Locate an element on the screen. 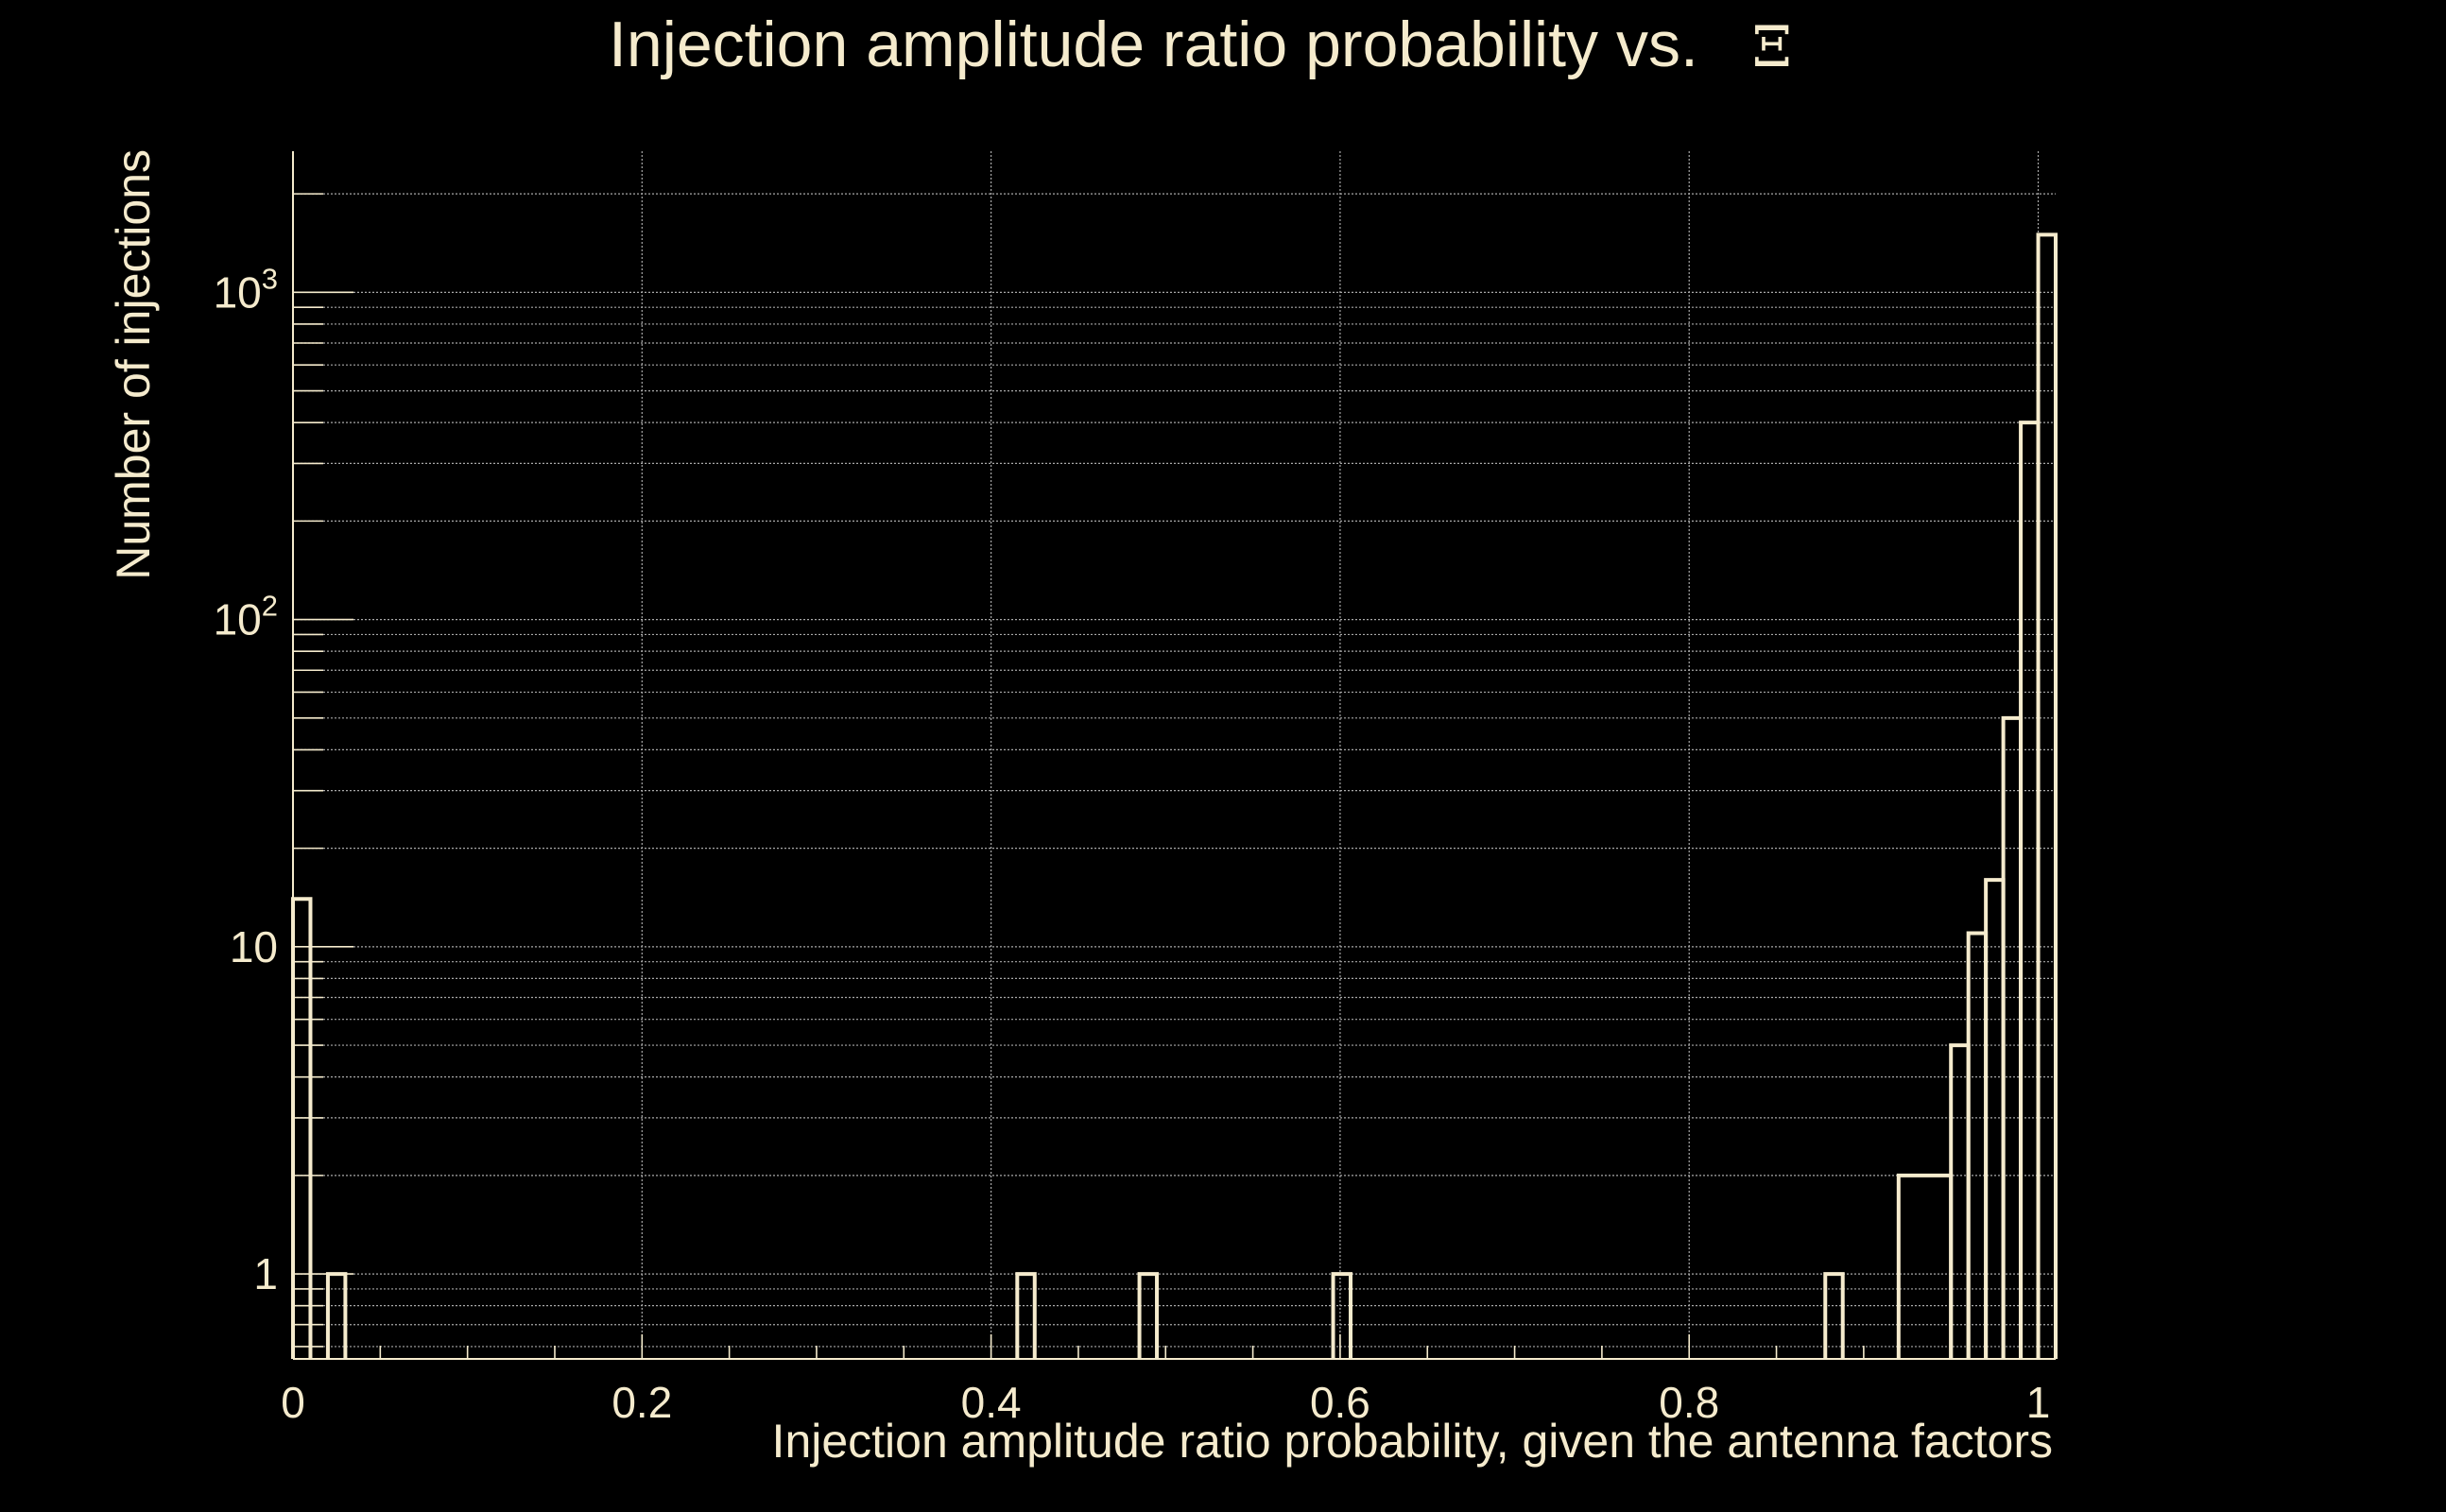 The height and width of the screenshot is (1512, 2446). y-tick-label: 10³ is located at coordinates (246, 289).